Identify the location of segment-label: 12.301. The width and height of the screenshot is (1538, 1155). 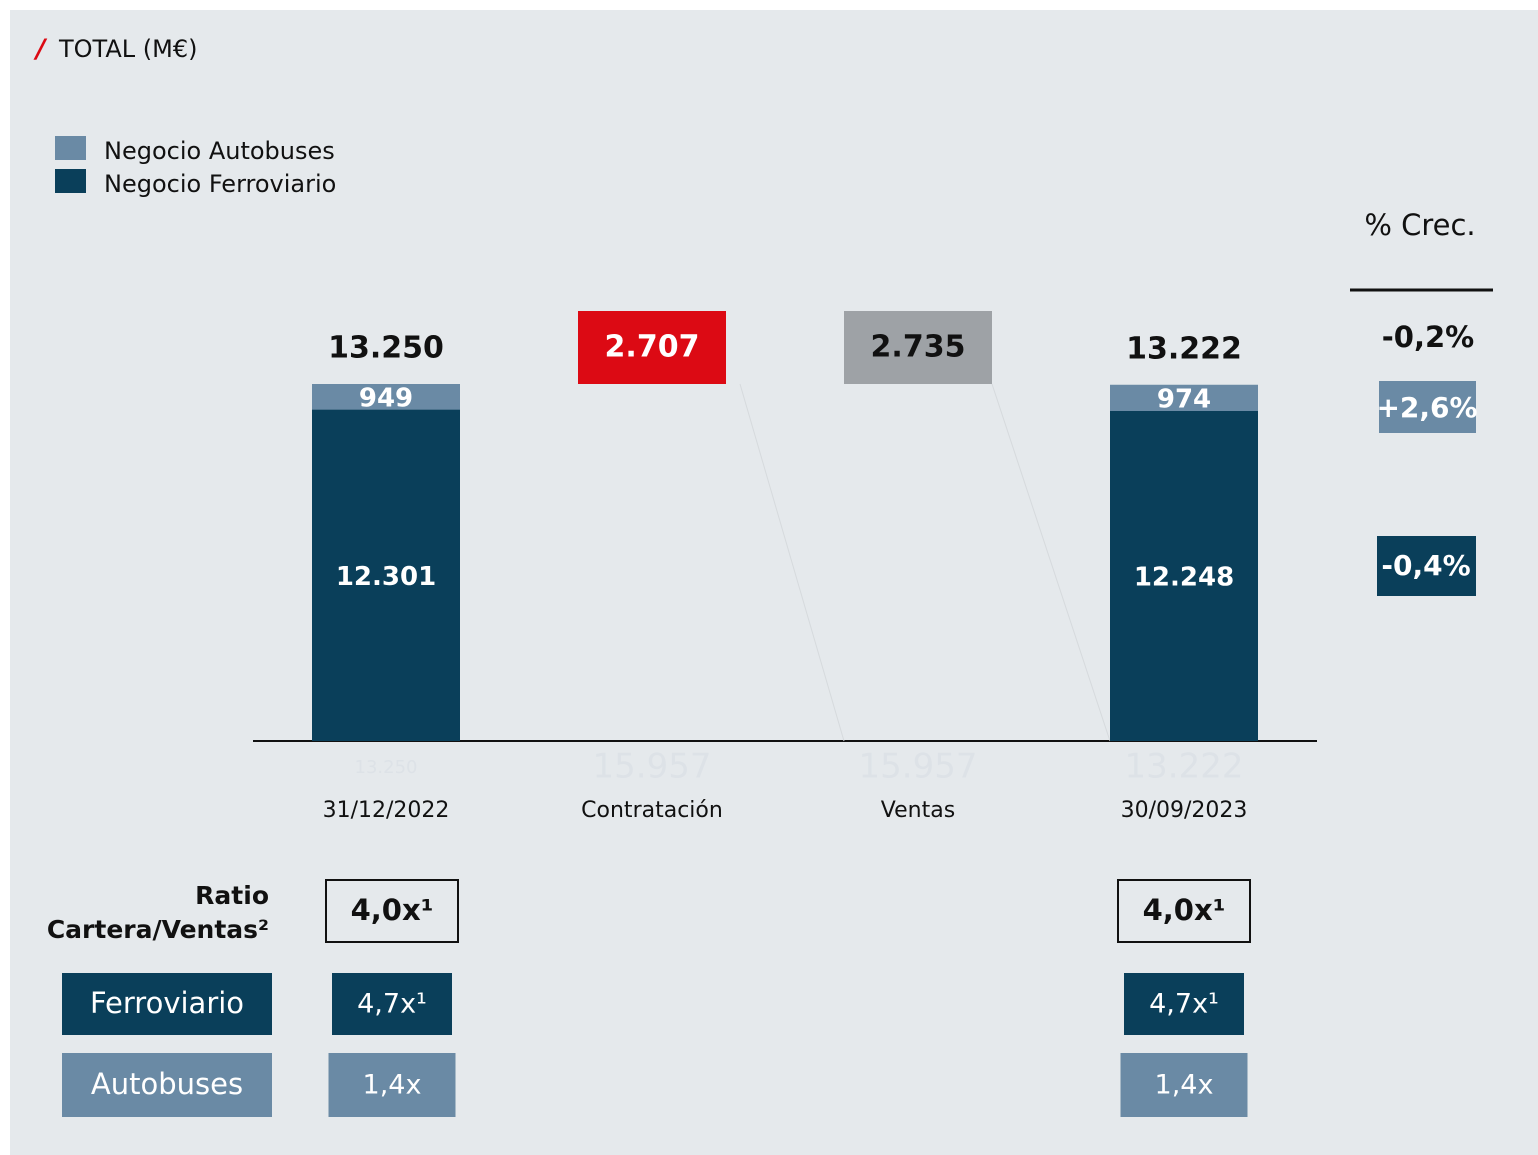
(386, 577).